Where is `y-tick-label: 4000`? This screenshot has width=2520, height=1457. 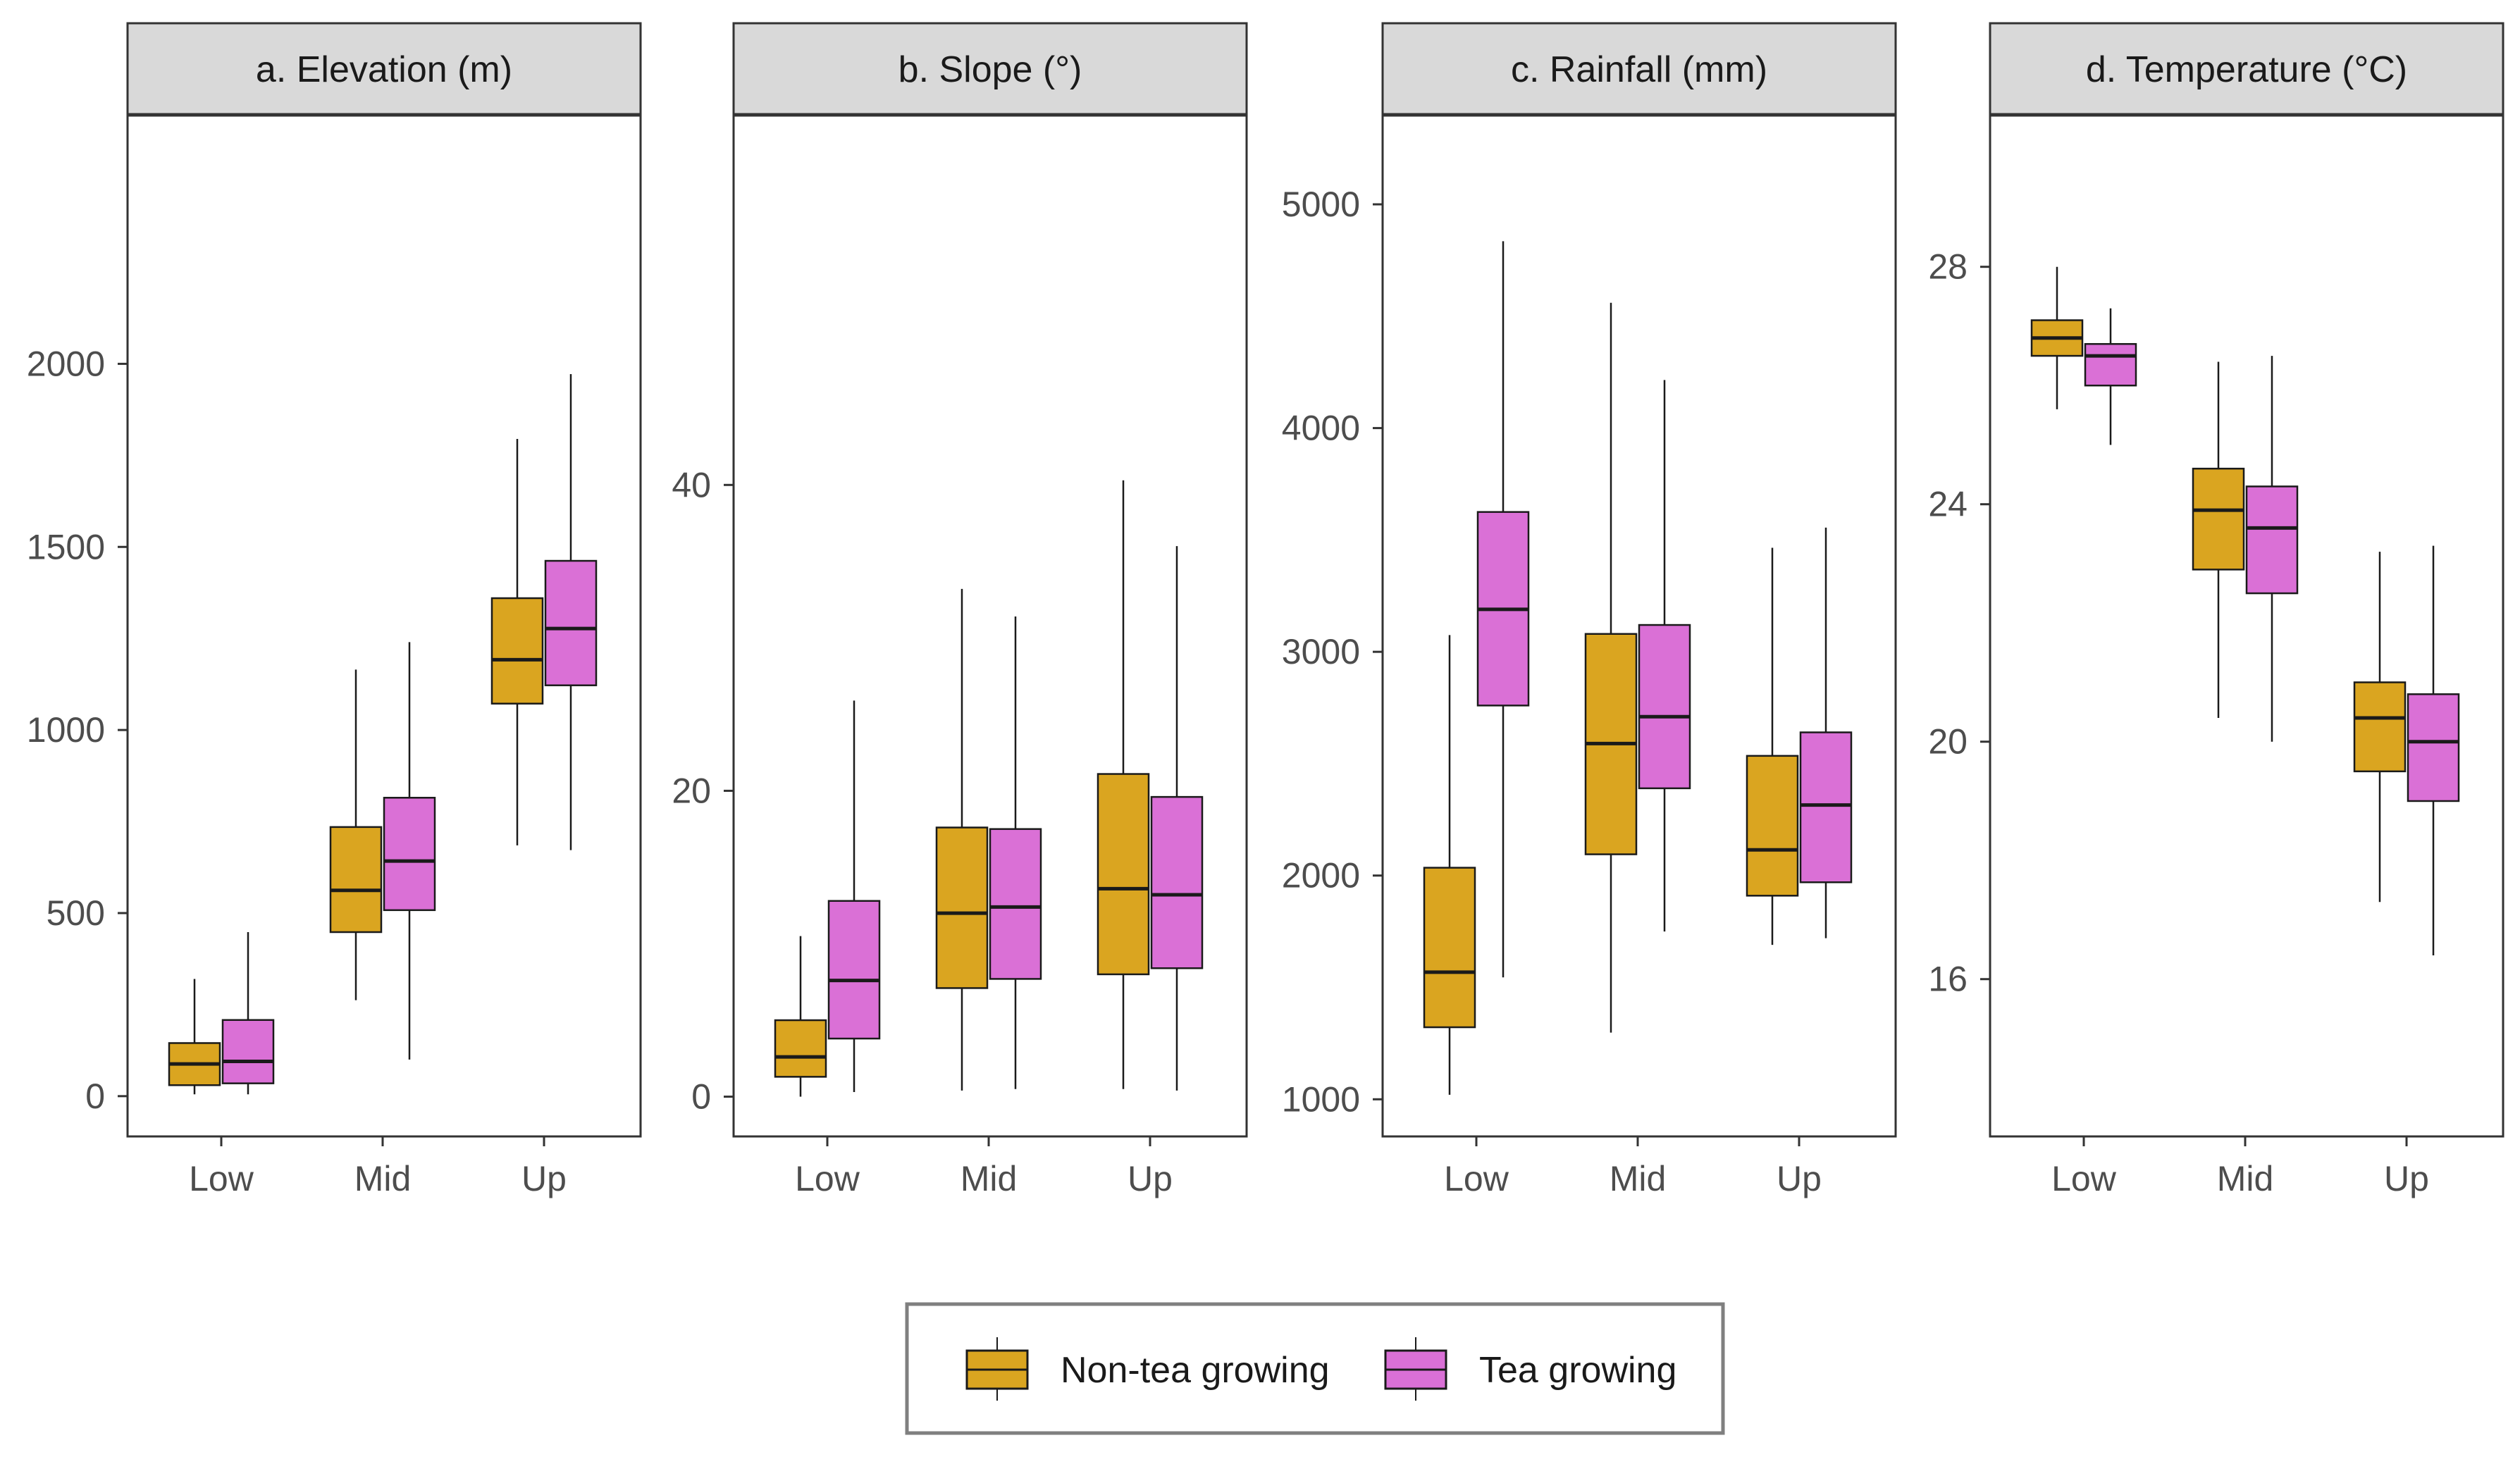
y-tick-label: 4000 is located at coordinates (1321, 429).